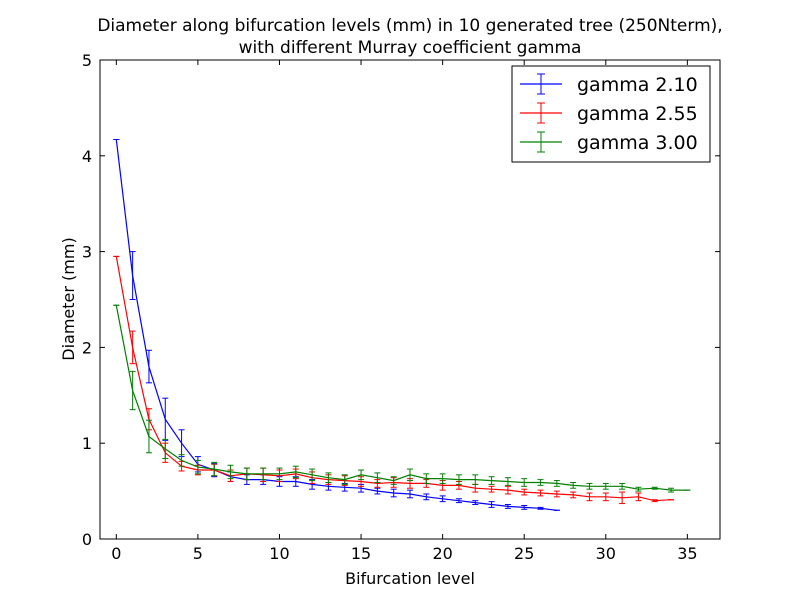  Describe the element at coordinates (361, 553) in the screenshot. I see `x-tick-label: 15` at that location.